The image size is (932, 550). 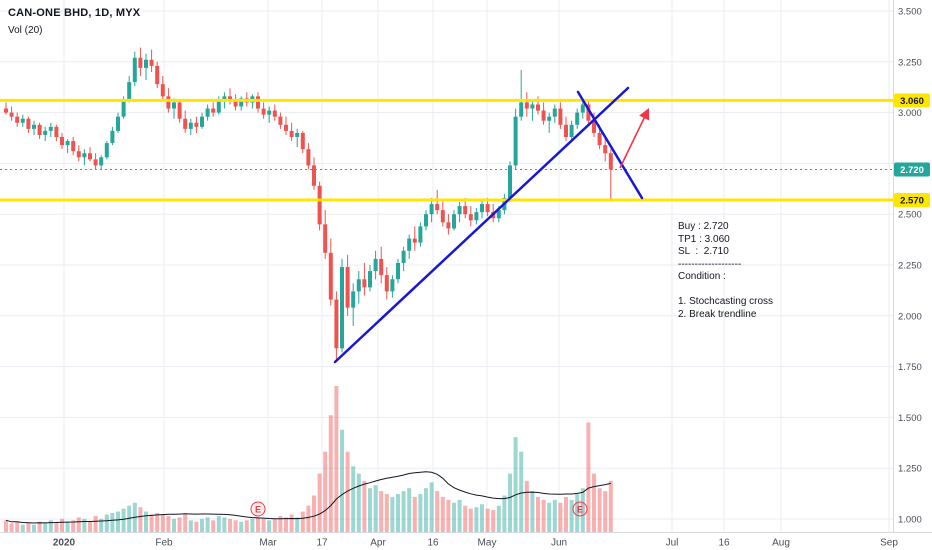 What do you see at coordinates (64, 543) in the screenshot?
I see `time-tick-label: 2020` at bounding box center [64, 543].